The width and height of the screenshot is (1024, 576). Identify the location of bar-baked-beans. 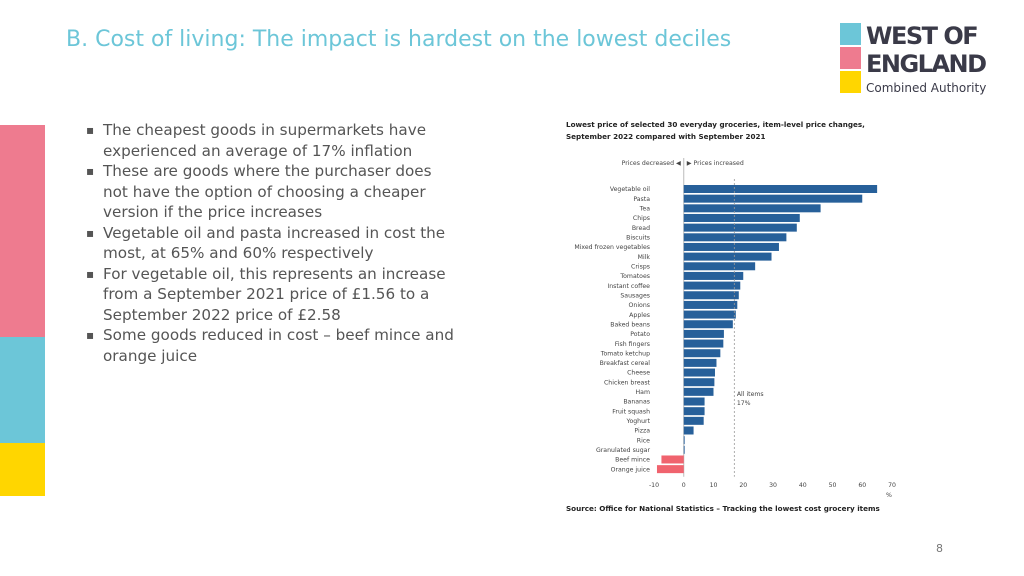
(708, 324).